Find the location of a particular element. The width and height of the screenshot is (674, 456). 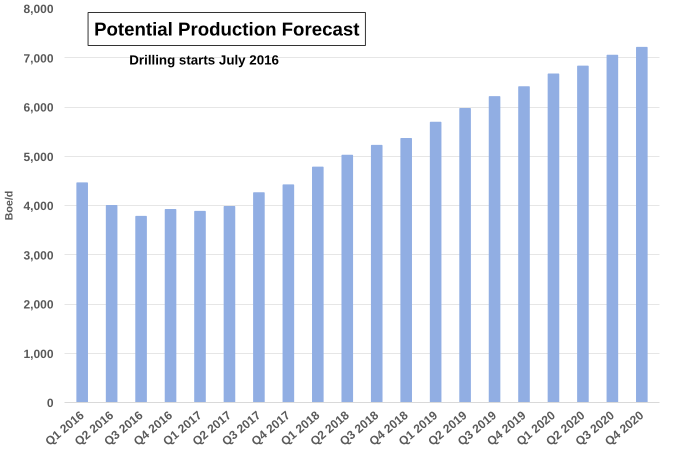

y-tick-label: 5,000 is located at coordinates (38, 157).